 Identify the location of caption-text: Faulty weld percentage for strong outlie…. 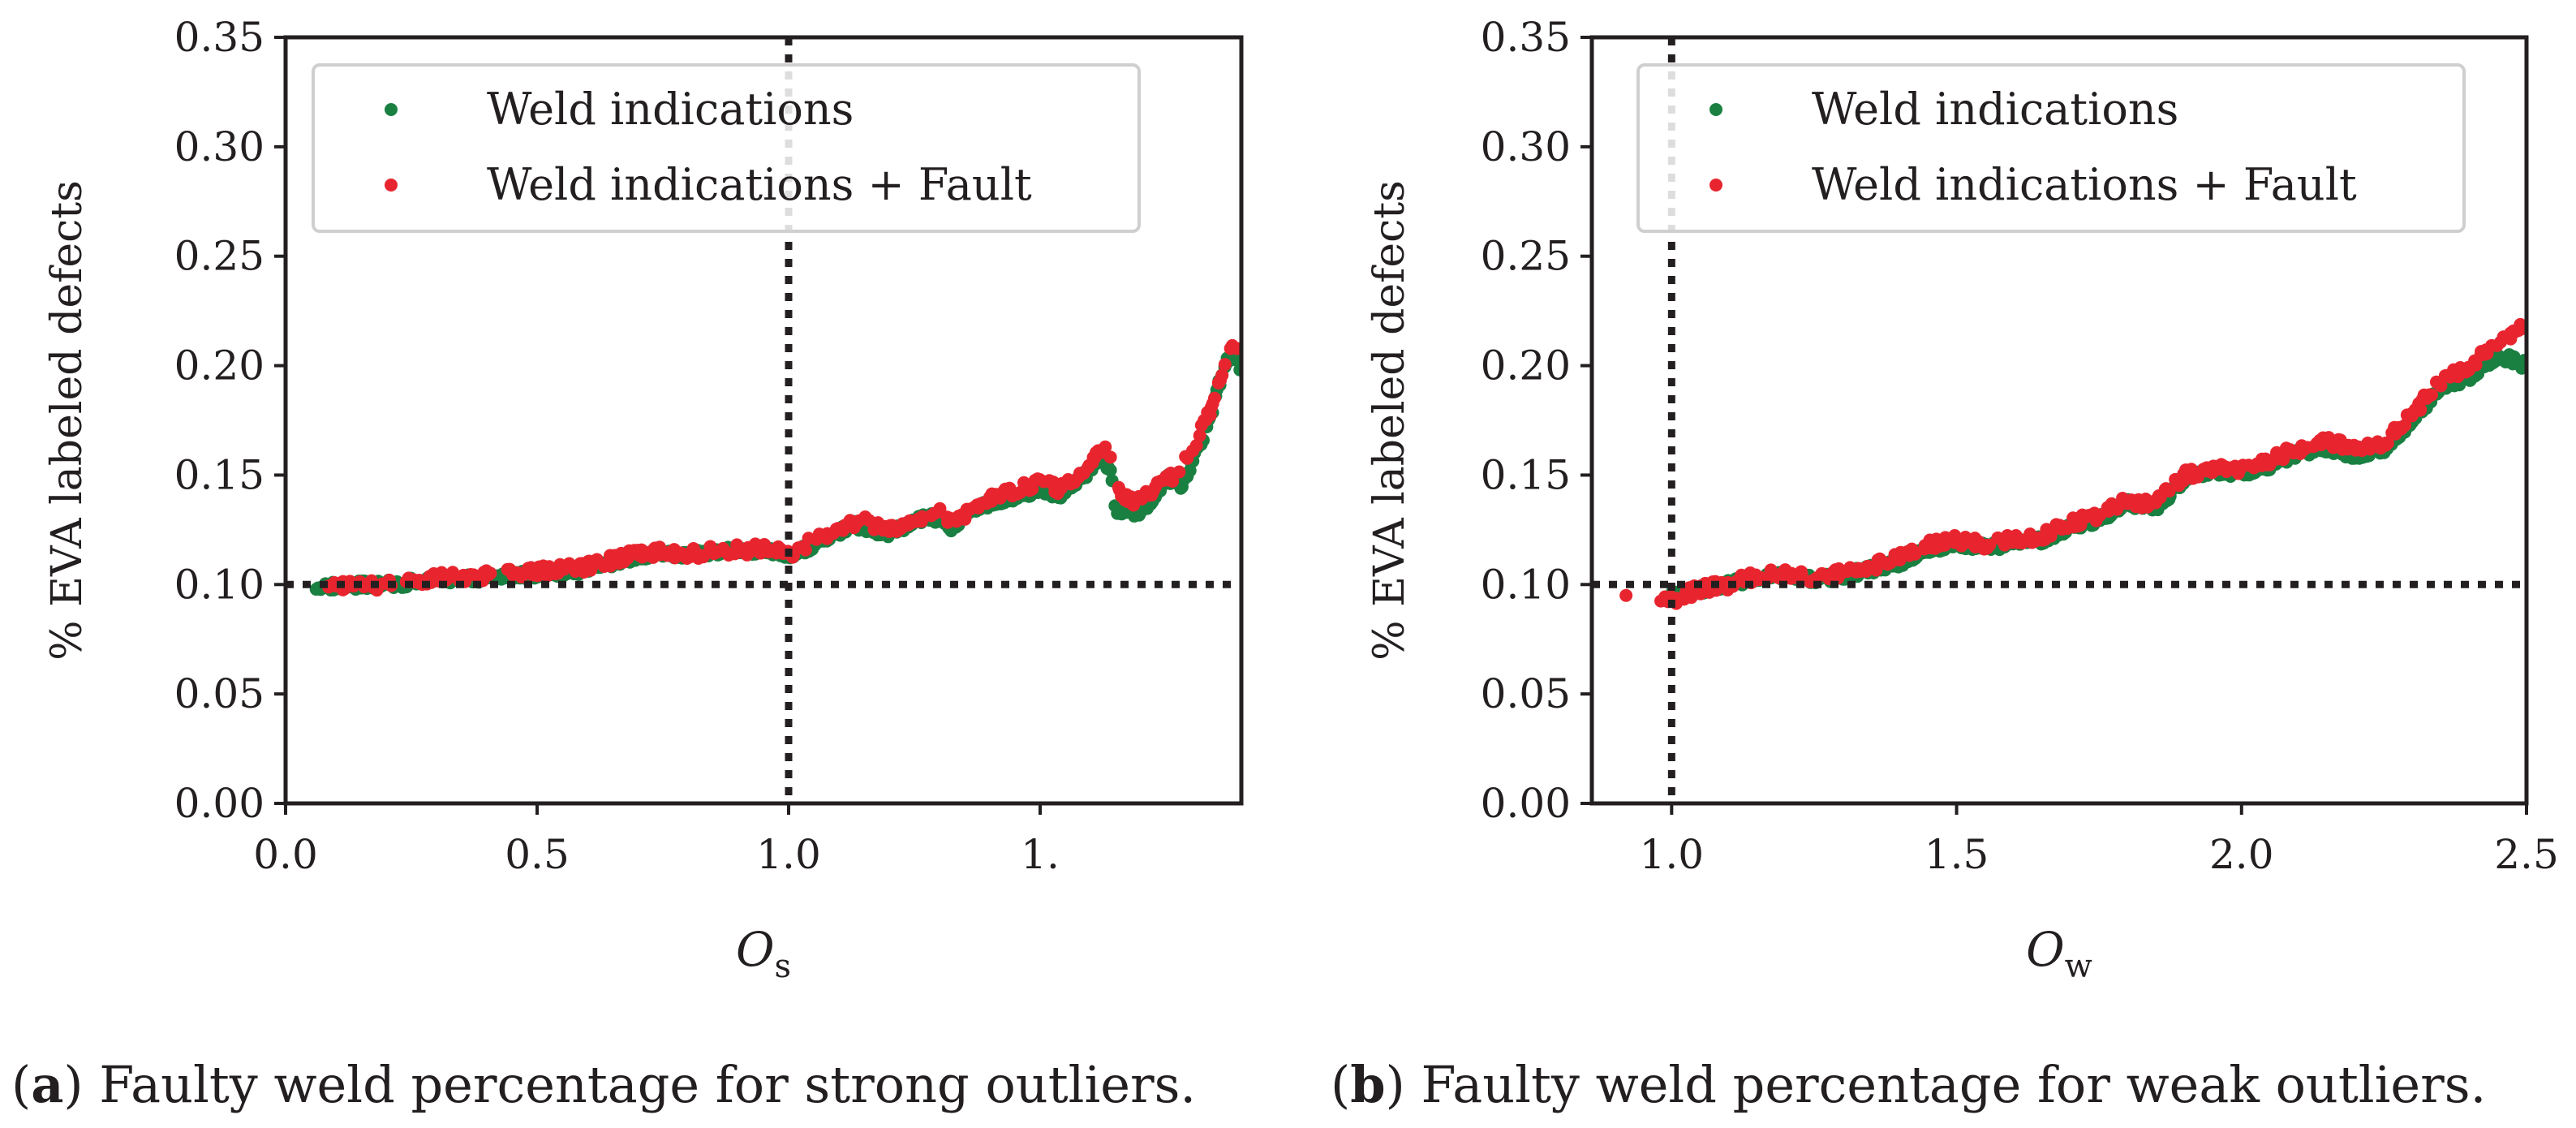
(647, 1084).